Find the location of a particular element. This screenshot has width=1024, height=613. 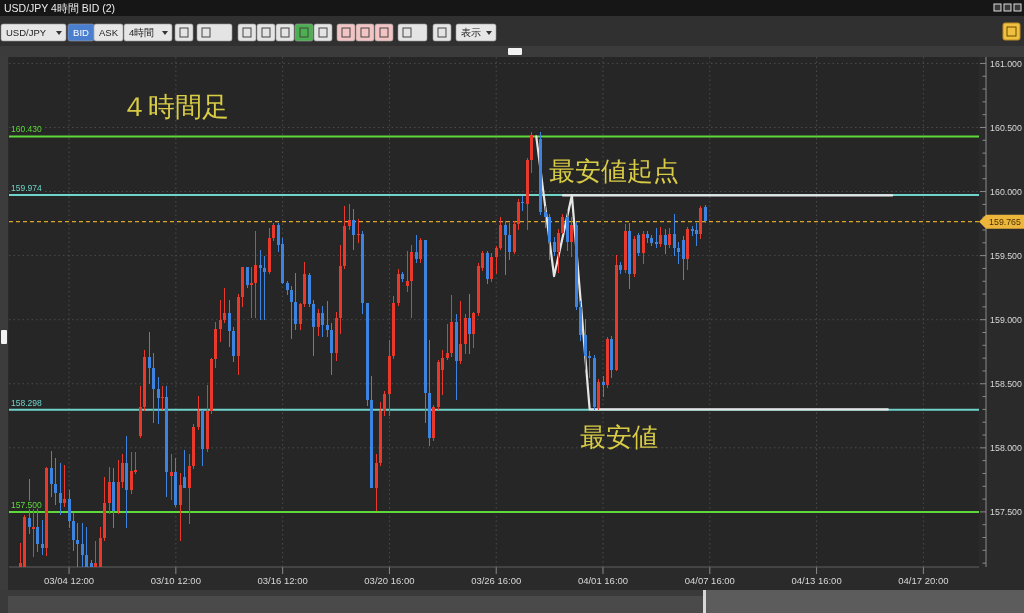

y-tick-label: 159.000 is located at coordinates (1006, 319).